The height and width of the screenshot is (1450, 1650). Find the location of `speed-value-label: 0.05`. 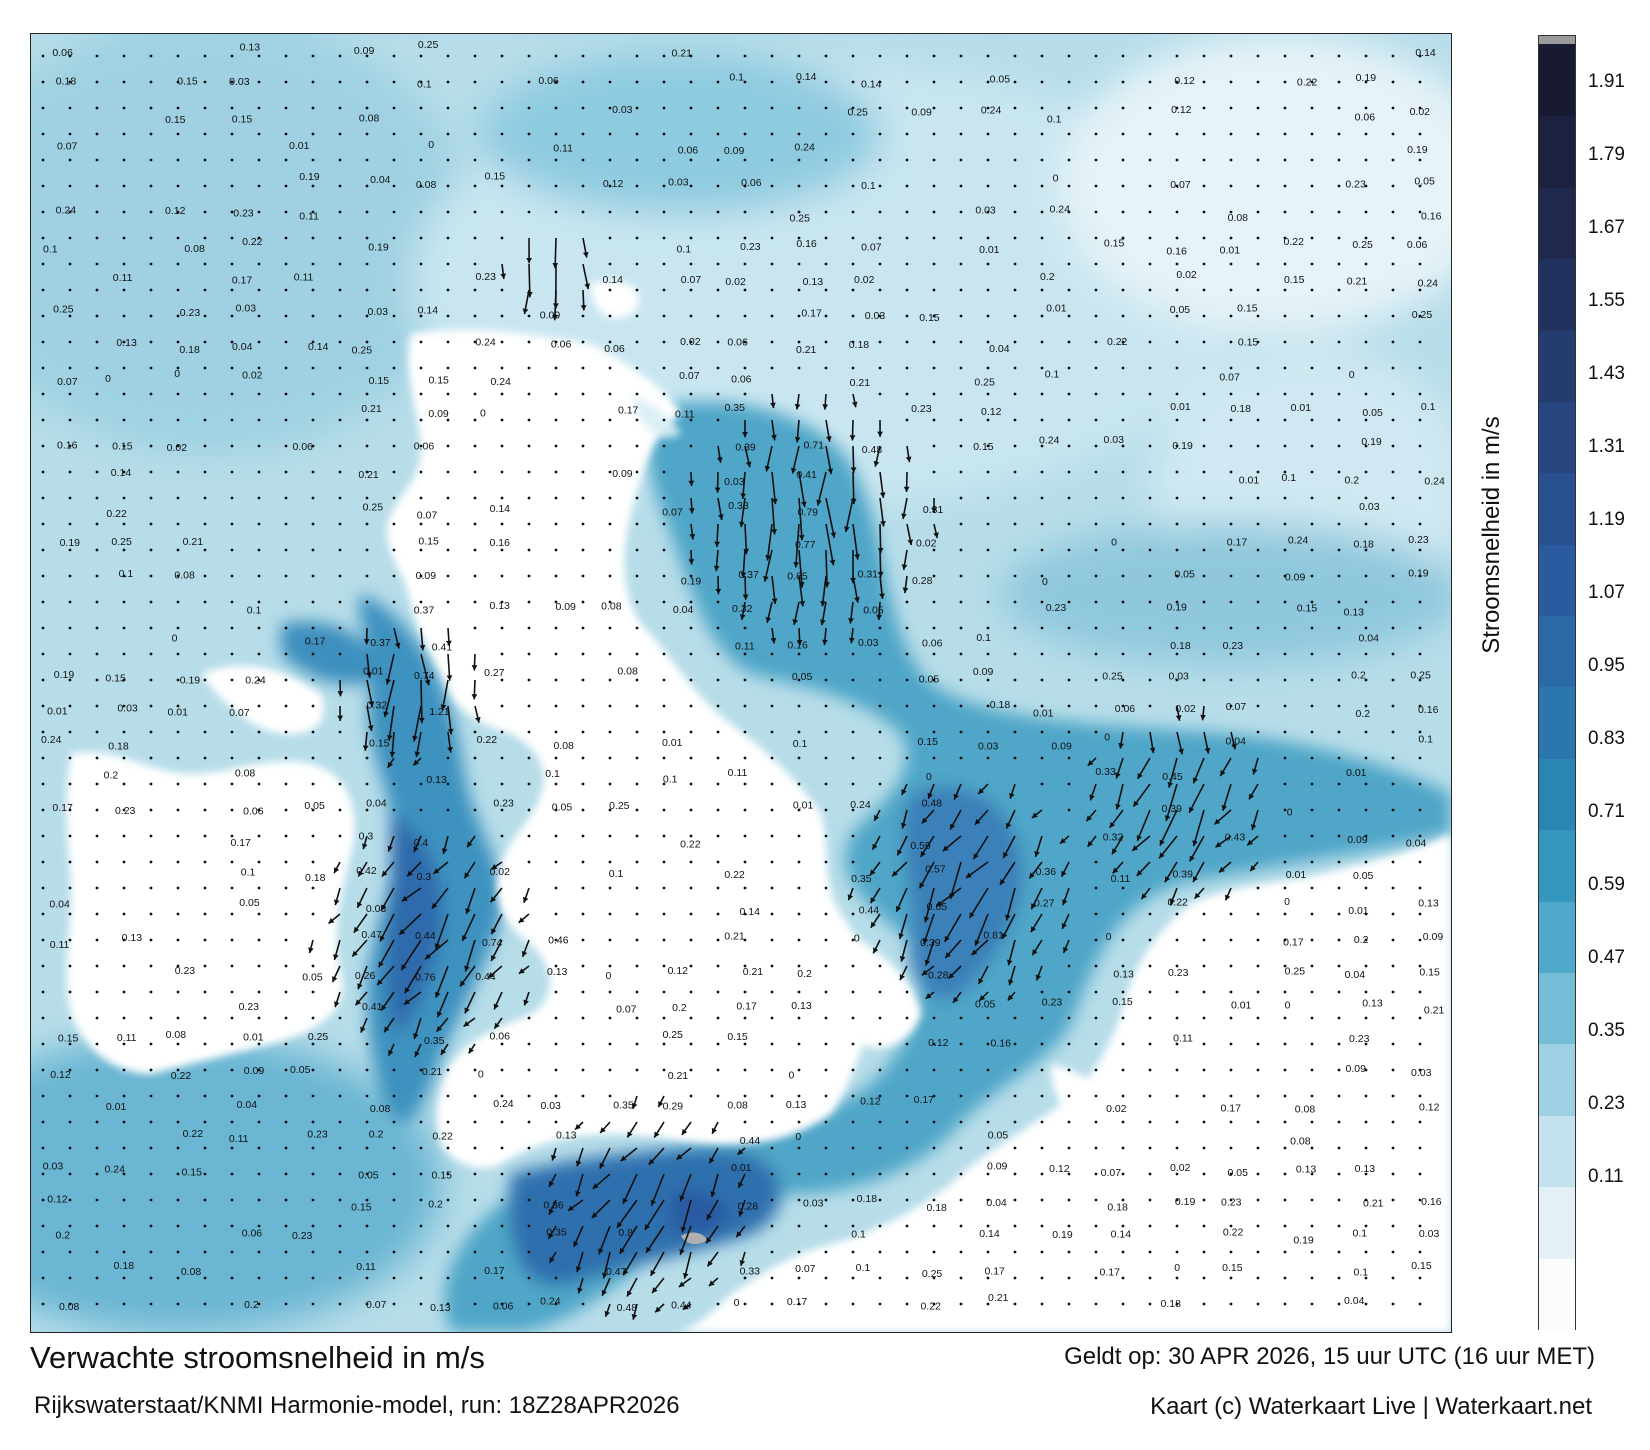

speed-value-label: 0.05 is located at coordinates (312, 978).